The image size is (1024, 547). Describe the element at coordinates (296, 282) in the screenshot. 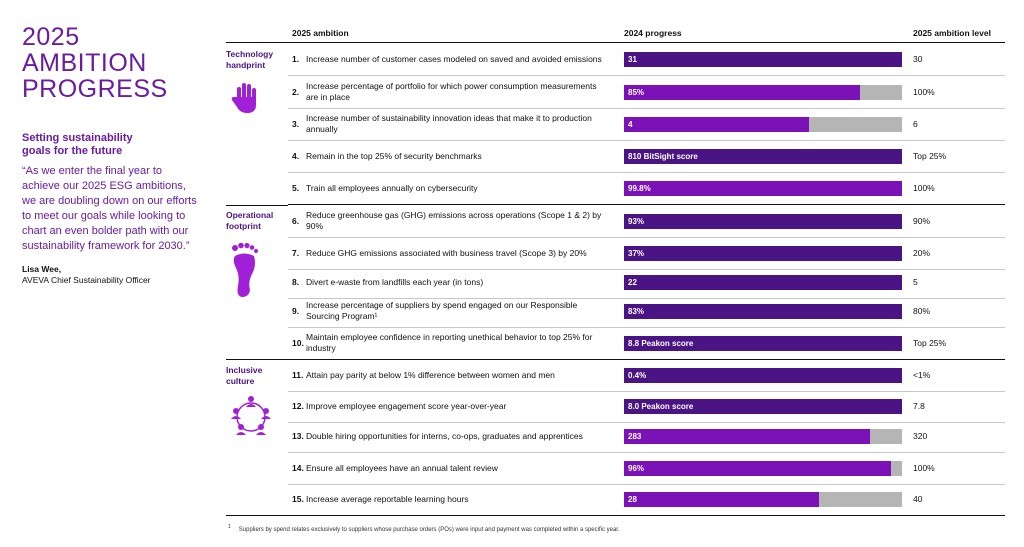

I see `row-number: 8.` at that location.